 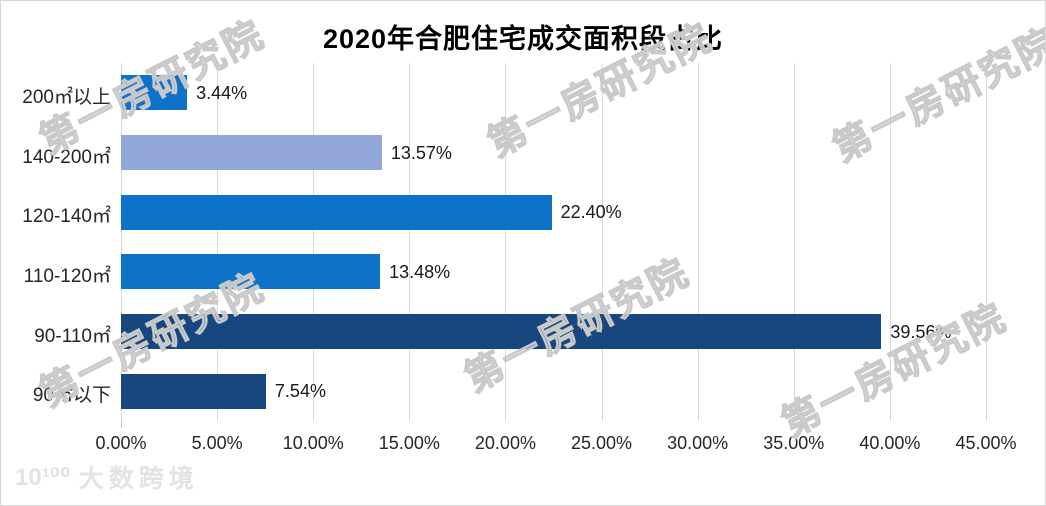 I want to click on axis-origin-tick, so click(x=121, y=424).